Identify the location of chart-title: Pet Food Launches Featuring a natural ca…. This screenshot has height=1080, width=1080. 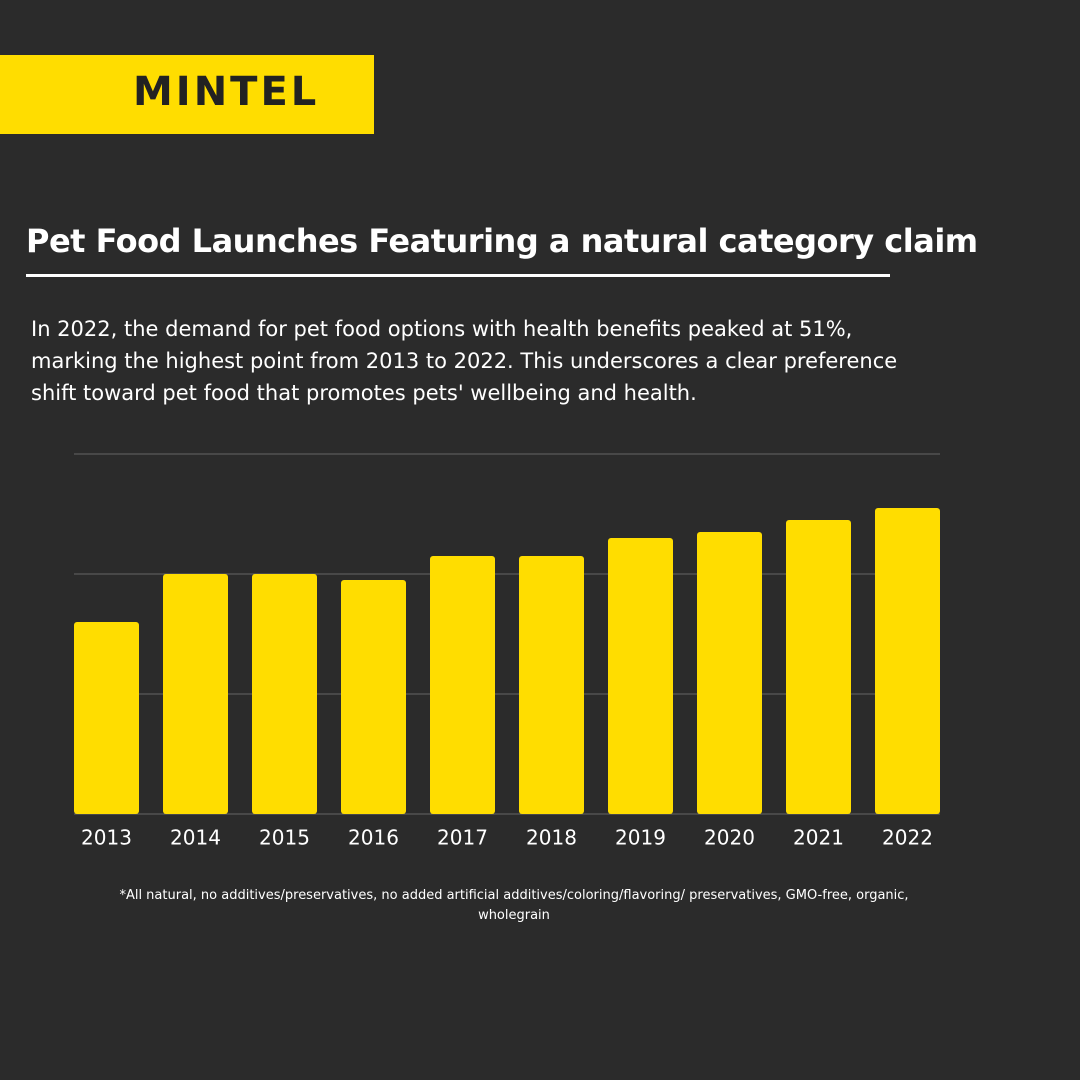
(502, 241).